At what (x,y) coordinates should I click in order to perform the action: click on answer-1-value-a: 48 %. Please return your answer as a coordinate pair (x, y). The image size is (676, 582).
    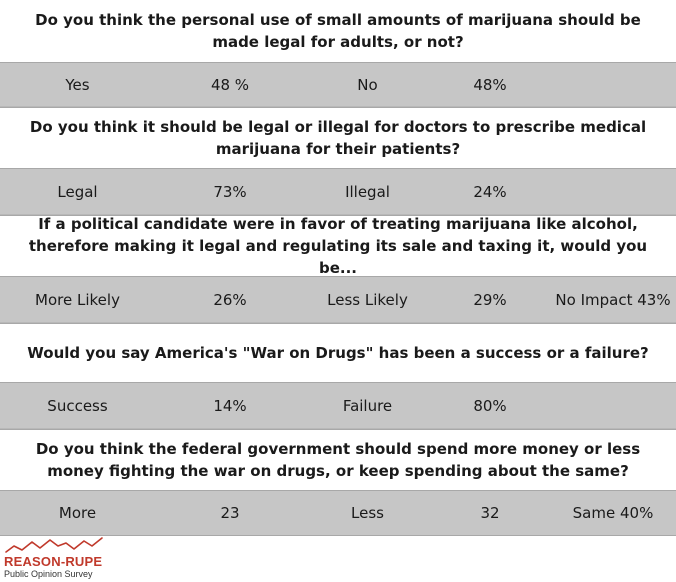
    Looking at the image, I should click on (230, 85).